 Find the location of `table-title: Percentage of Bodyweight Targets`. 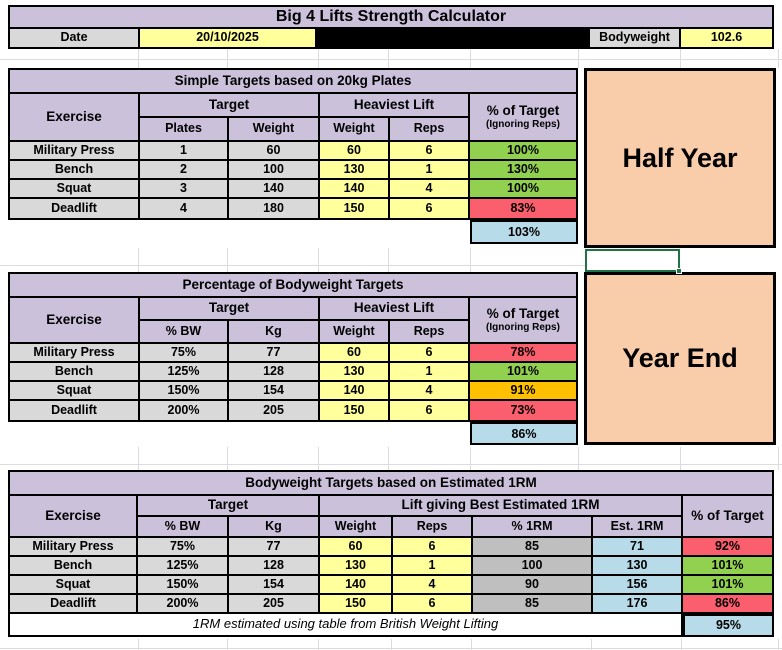

table-title: Percentage of Bodyweight Targets is located at coordinates (293, 286).